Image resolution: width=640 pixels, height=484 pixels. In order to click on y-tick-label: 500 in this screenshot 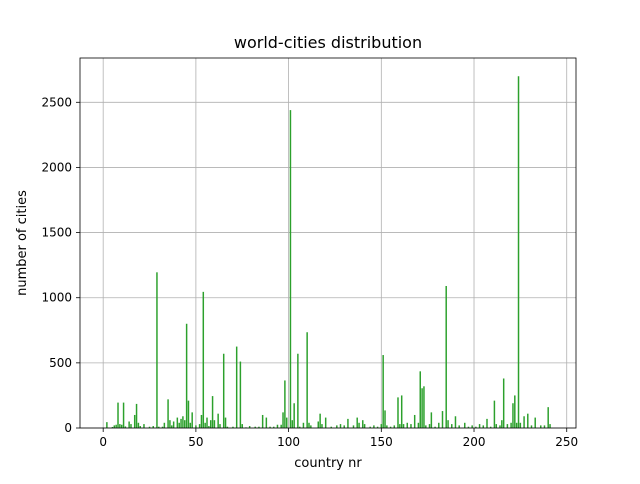, I will do `click(60, 363)`.